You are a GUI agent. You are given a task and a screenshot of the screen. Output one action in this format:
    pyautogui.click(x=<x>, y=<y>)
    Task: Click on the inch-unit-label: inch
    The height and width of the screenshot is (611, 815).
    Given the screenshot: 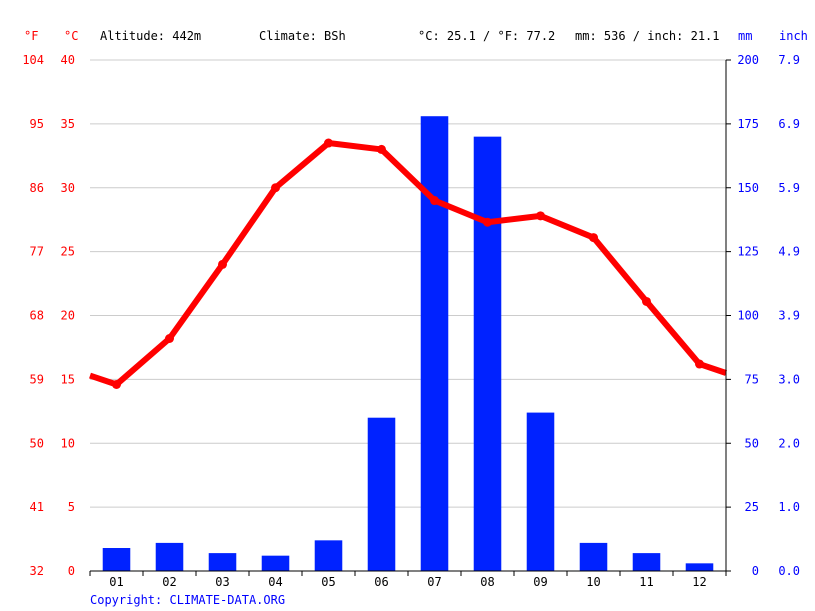 What is the action you would take?
    pyautogui.click(x=793, y=36)
    